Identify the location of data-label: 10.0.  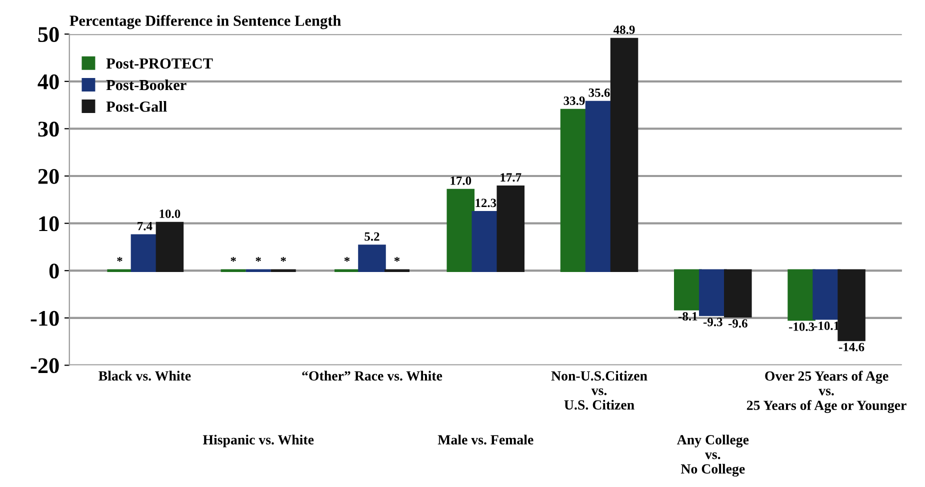
(170, 214).